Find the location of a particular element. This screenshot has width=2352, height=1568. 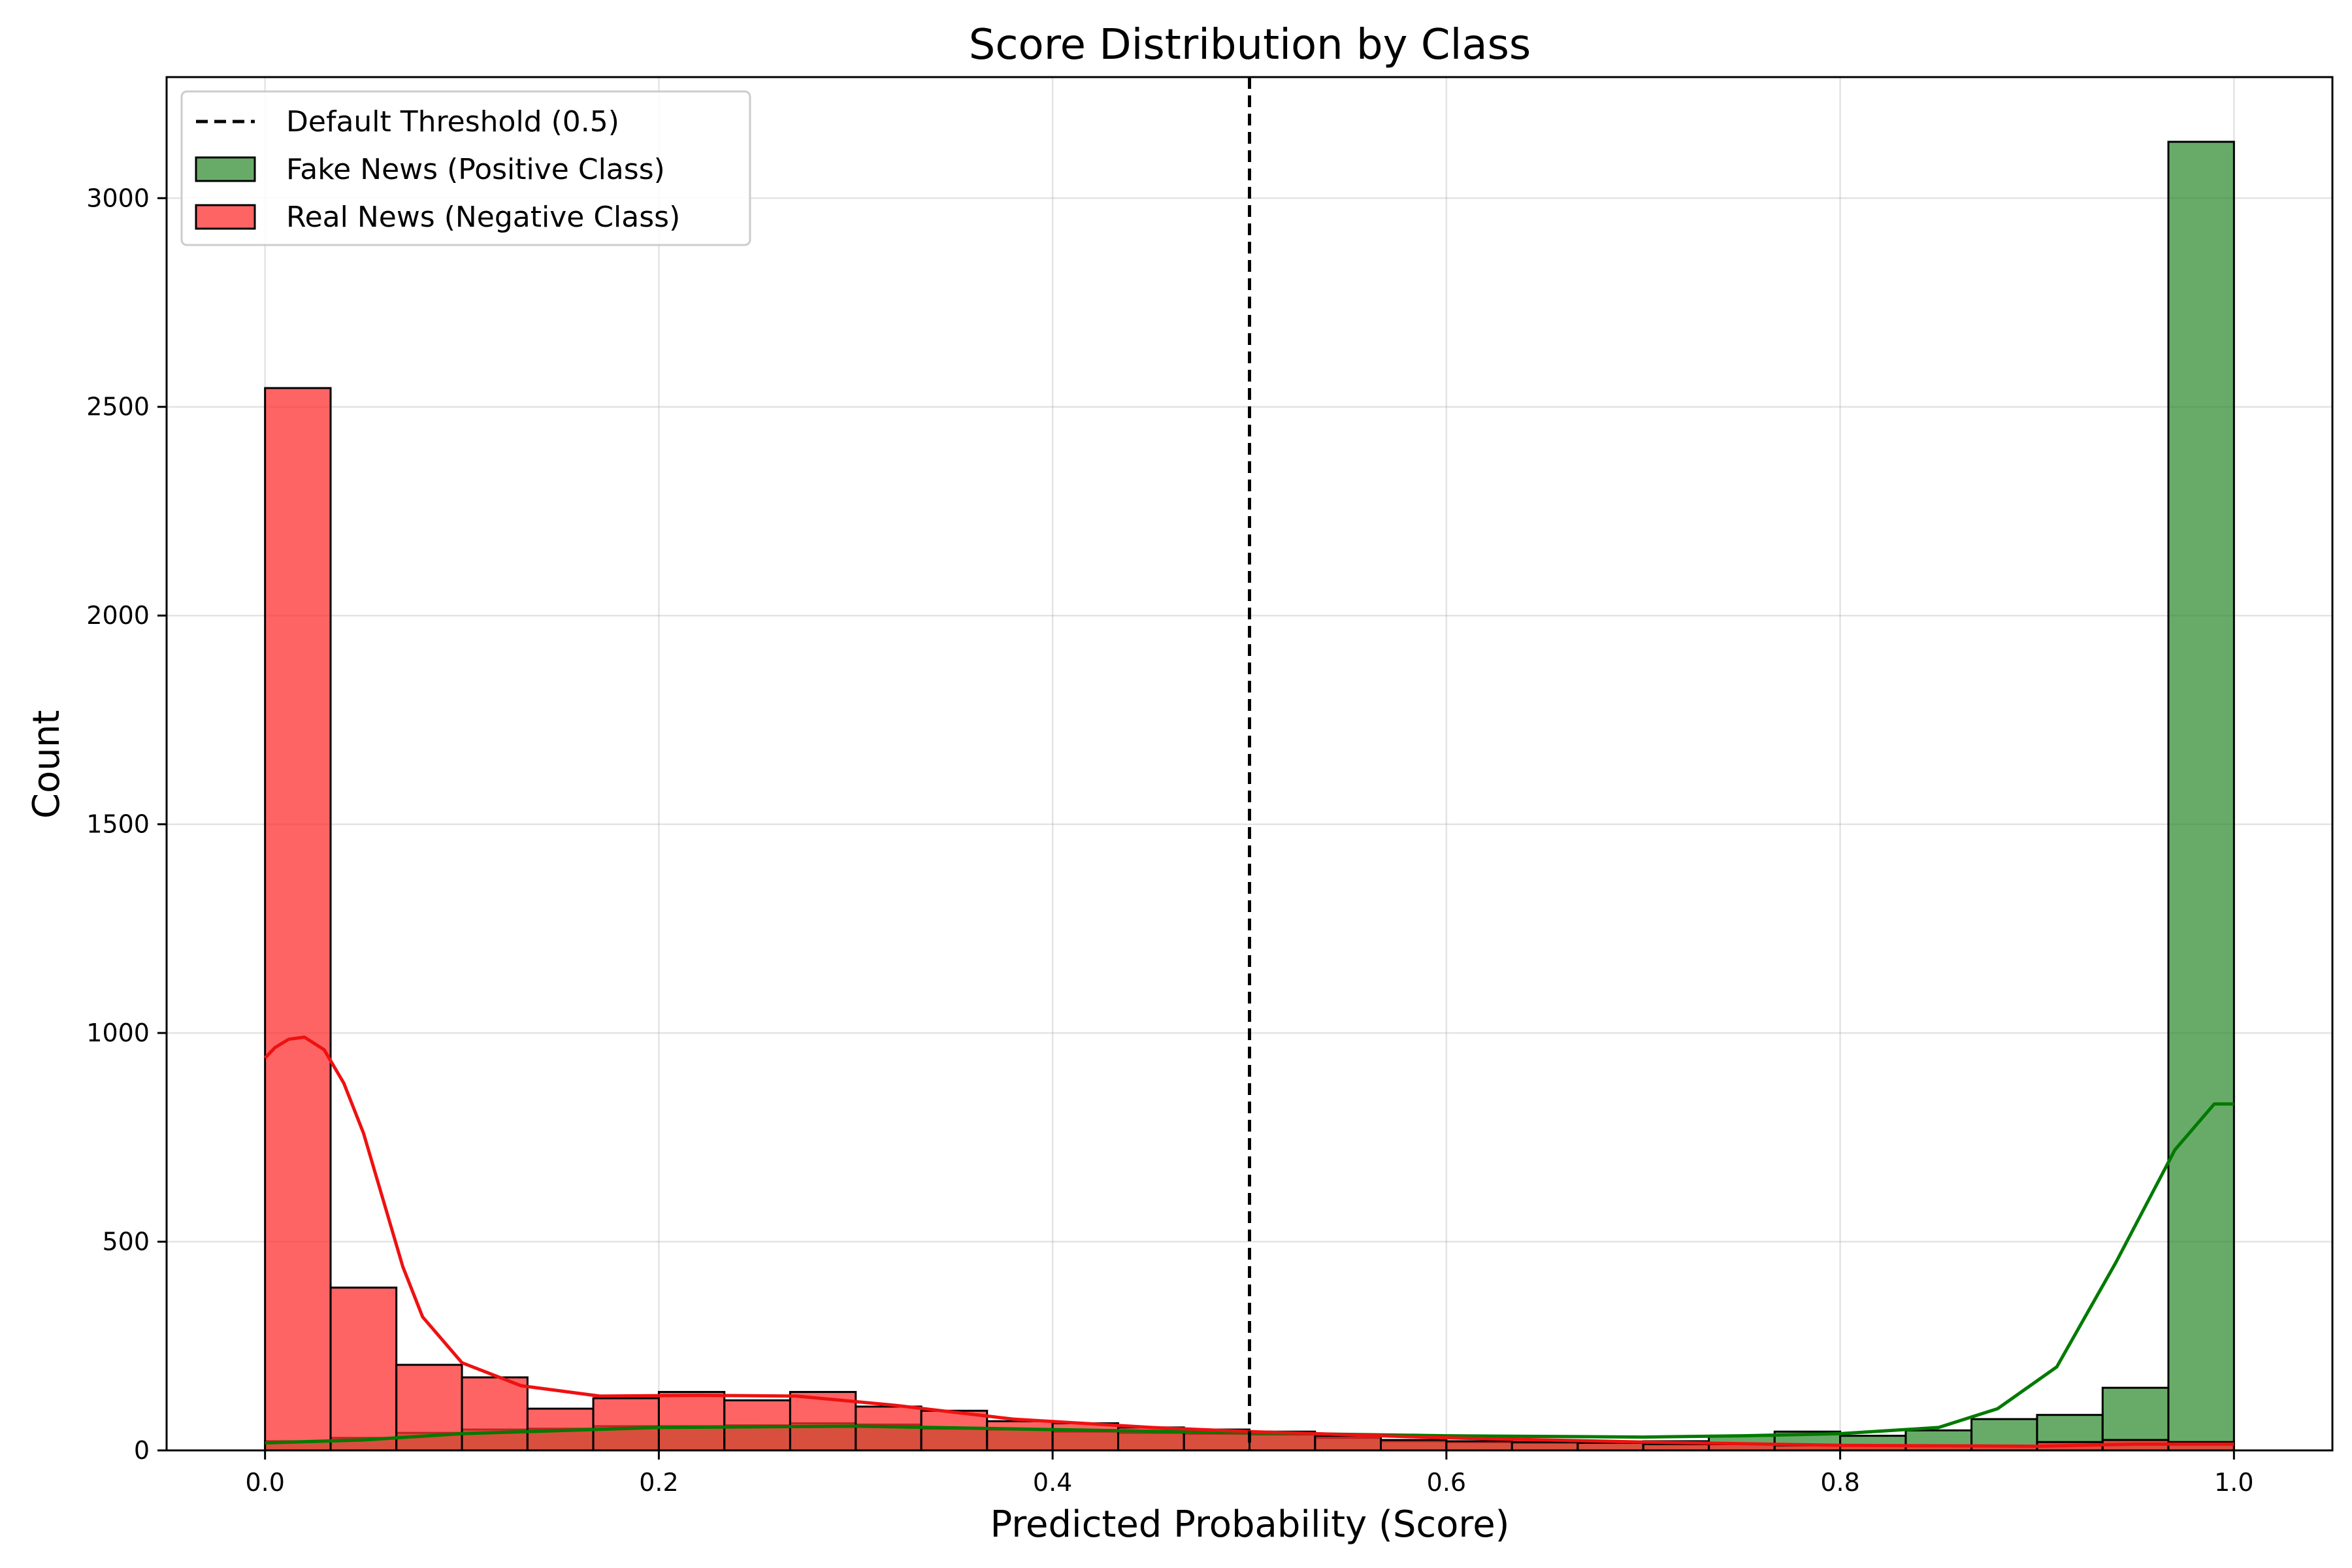

x-tick-label: 1.0 is located at coordinates (2233, 1482).